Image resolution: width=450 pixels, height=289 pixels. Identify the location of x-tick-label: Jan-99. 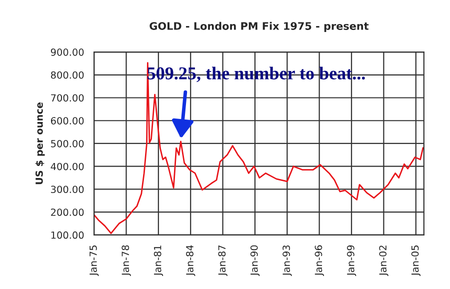
(351, 260).